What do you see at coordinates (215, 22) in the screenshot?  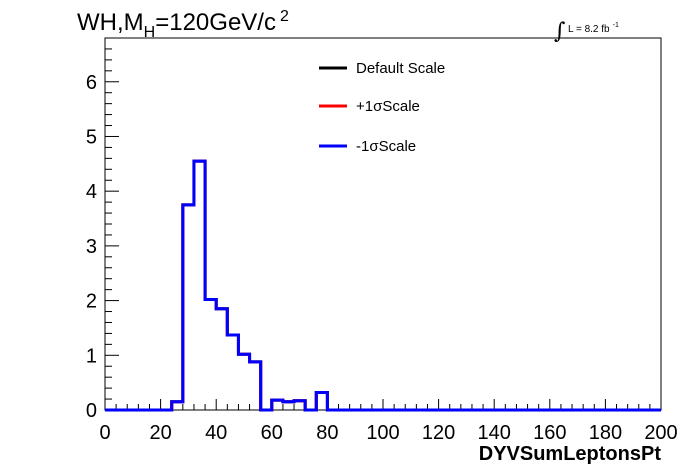 I see `chart-title-part2: =120GeV/c` at bounding box center [215, 22].